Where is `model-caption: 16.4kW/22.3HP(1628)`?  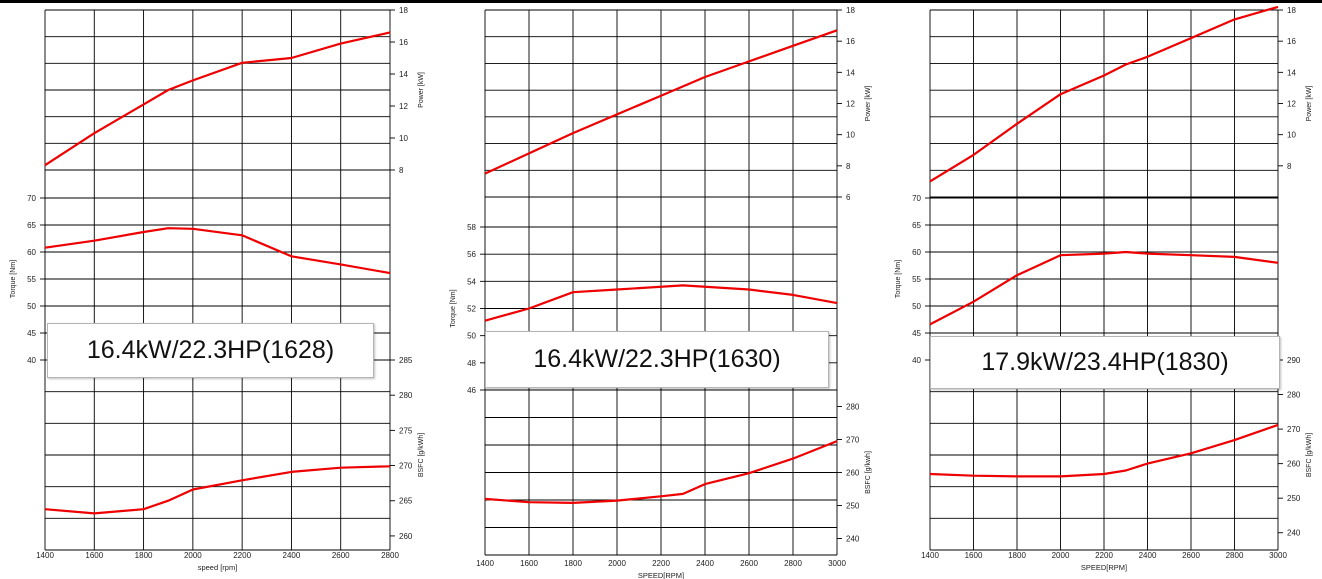
model-caption: 16.4kW/22.3HP(1628) is located at coordinates (210, 350).